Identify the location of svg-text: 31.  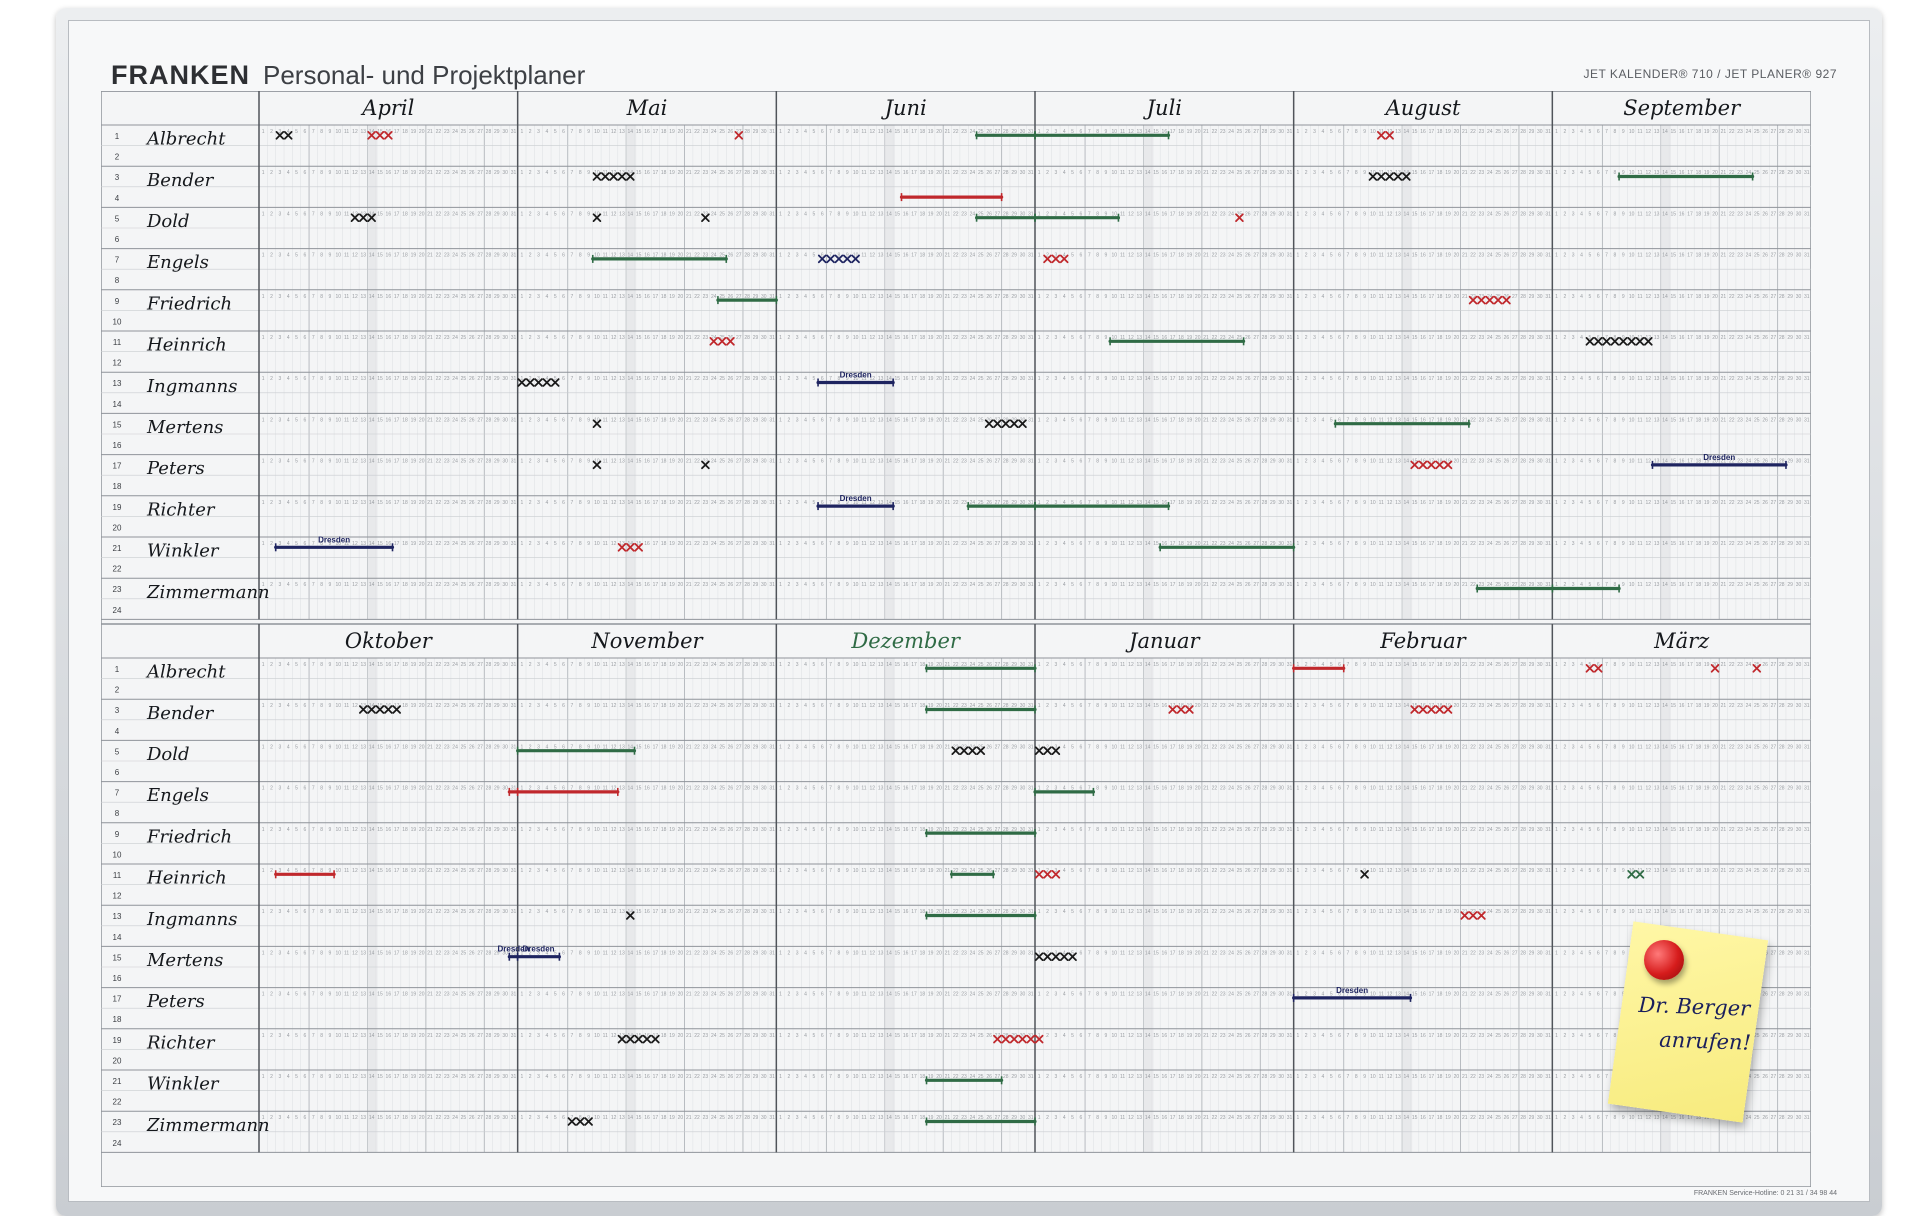
(1290, 912).